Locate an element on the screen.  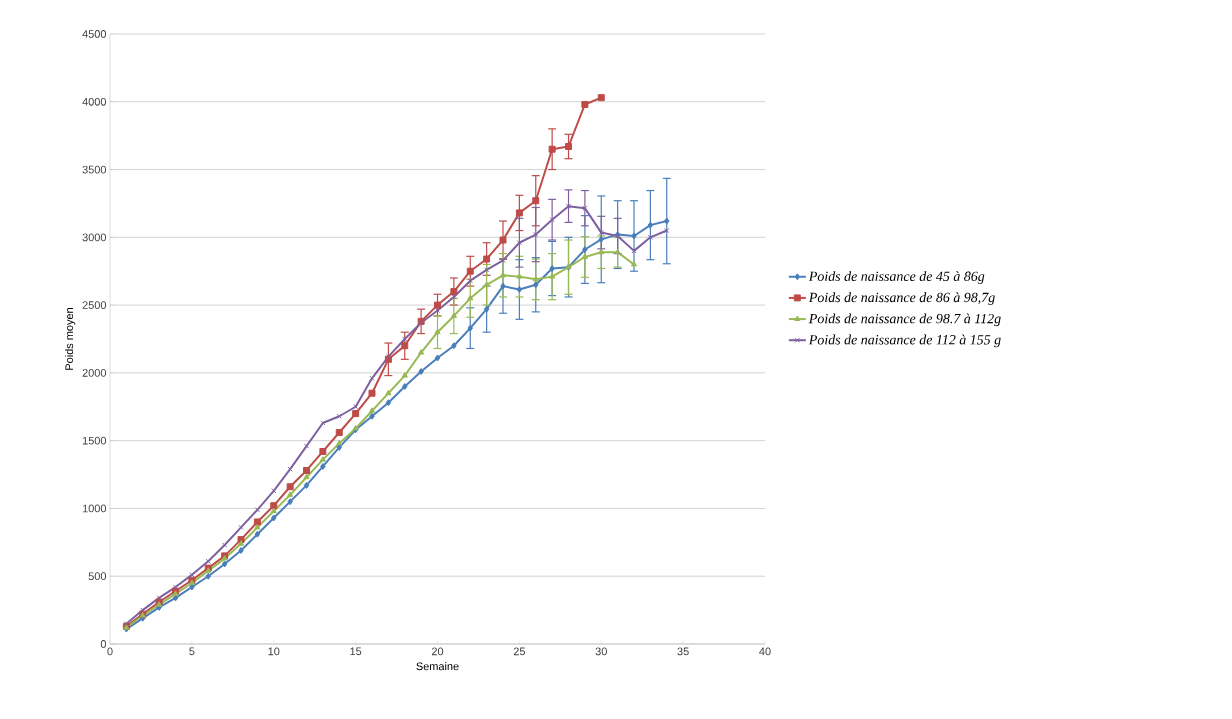
x-tick-label: 25 is located at coordinates (519, 651).